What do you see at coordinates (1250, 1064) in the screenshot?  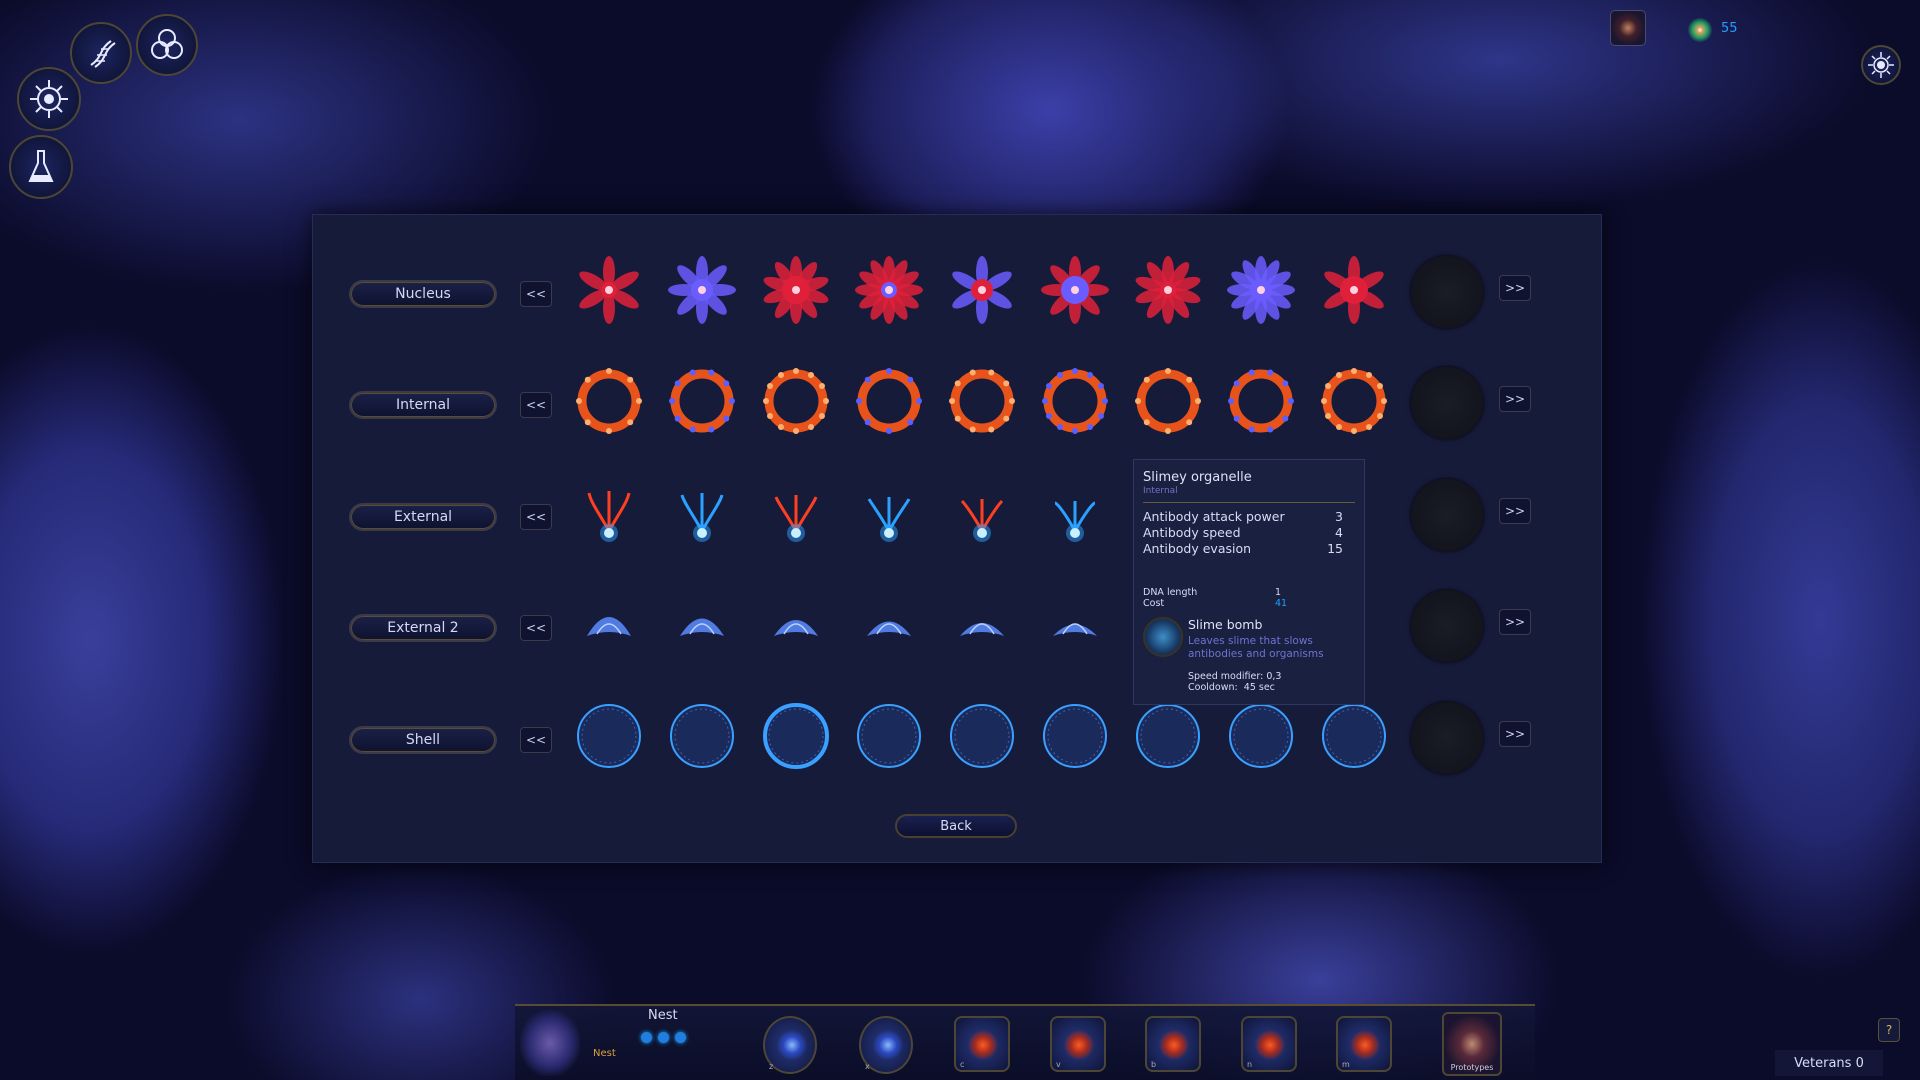 I see `hotkey-label: n` at bounding box center [1250, 1064].